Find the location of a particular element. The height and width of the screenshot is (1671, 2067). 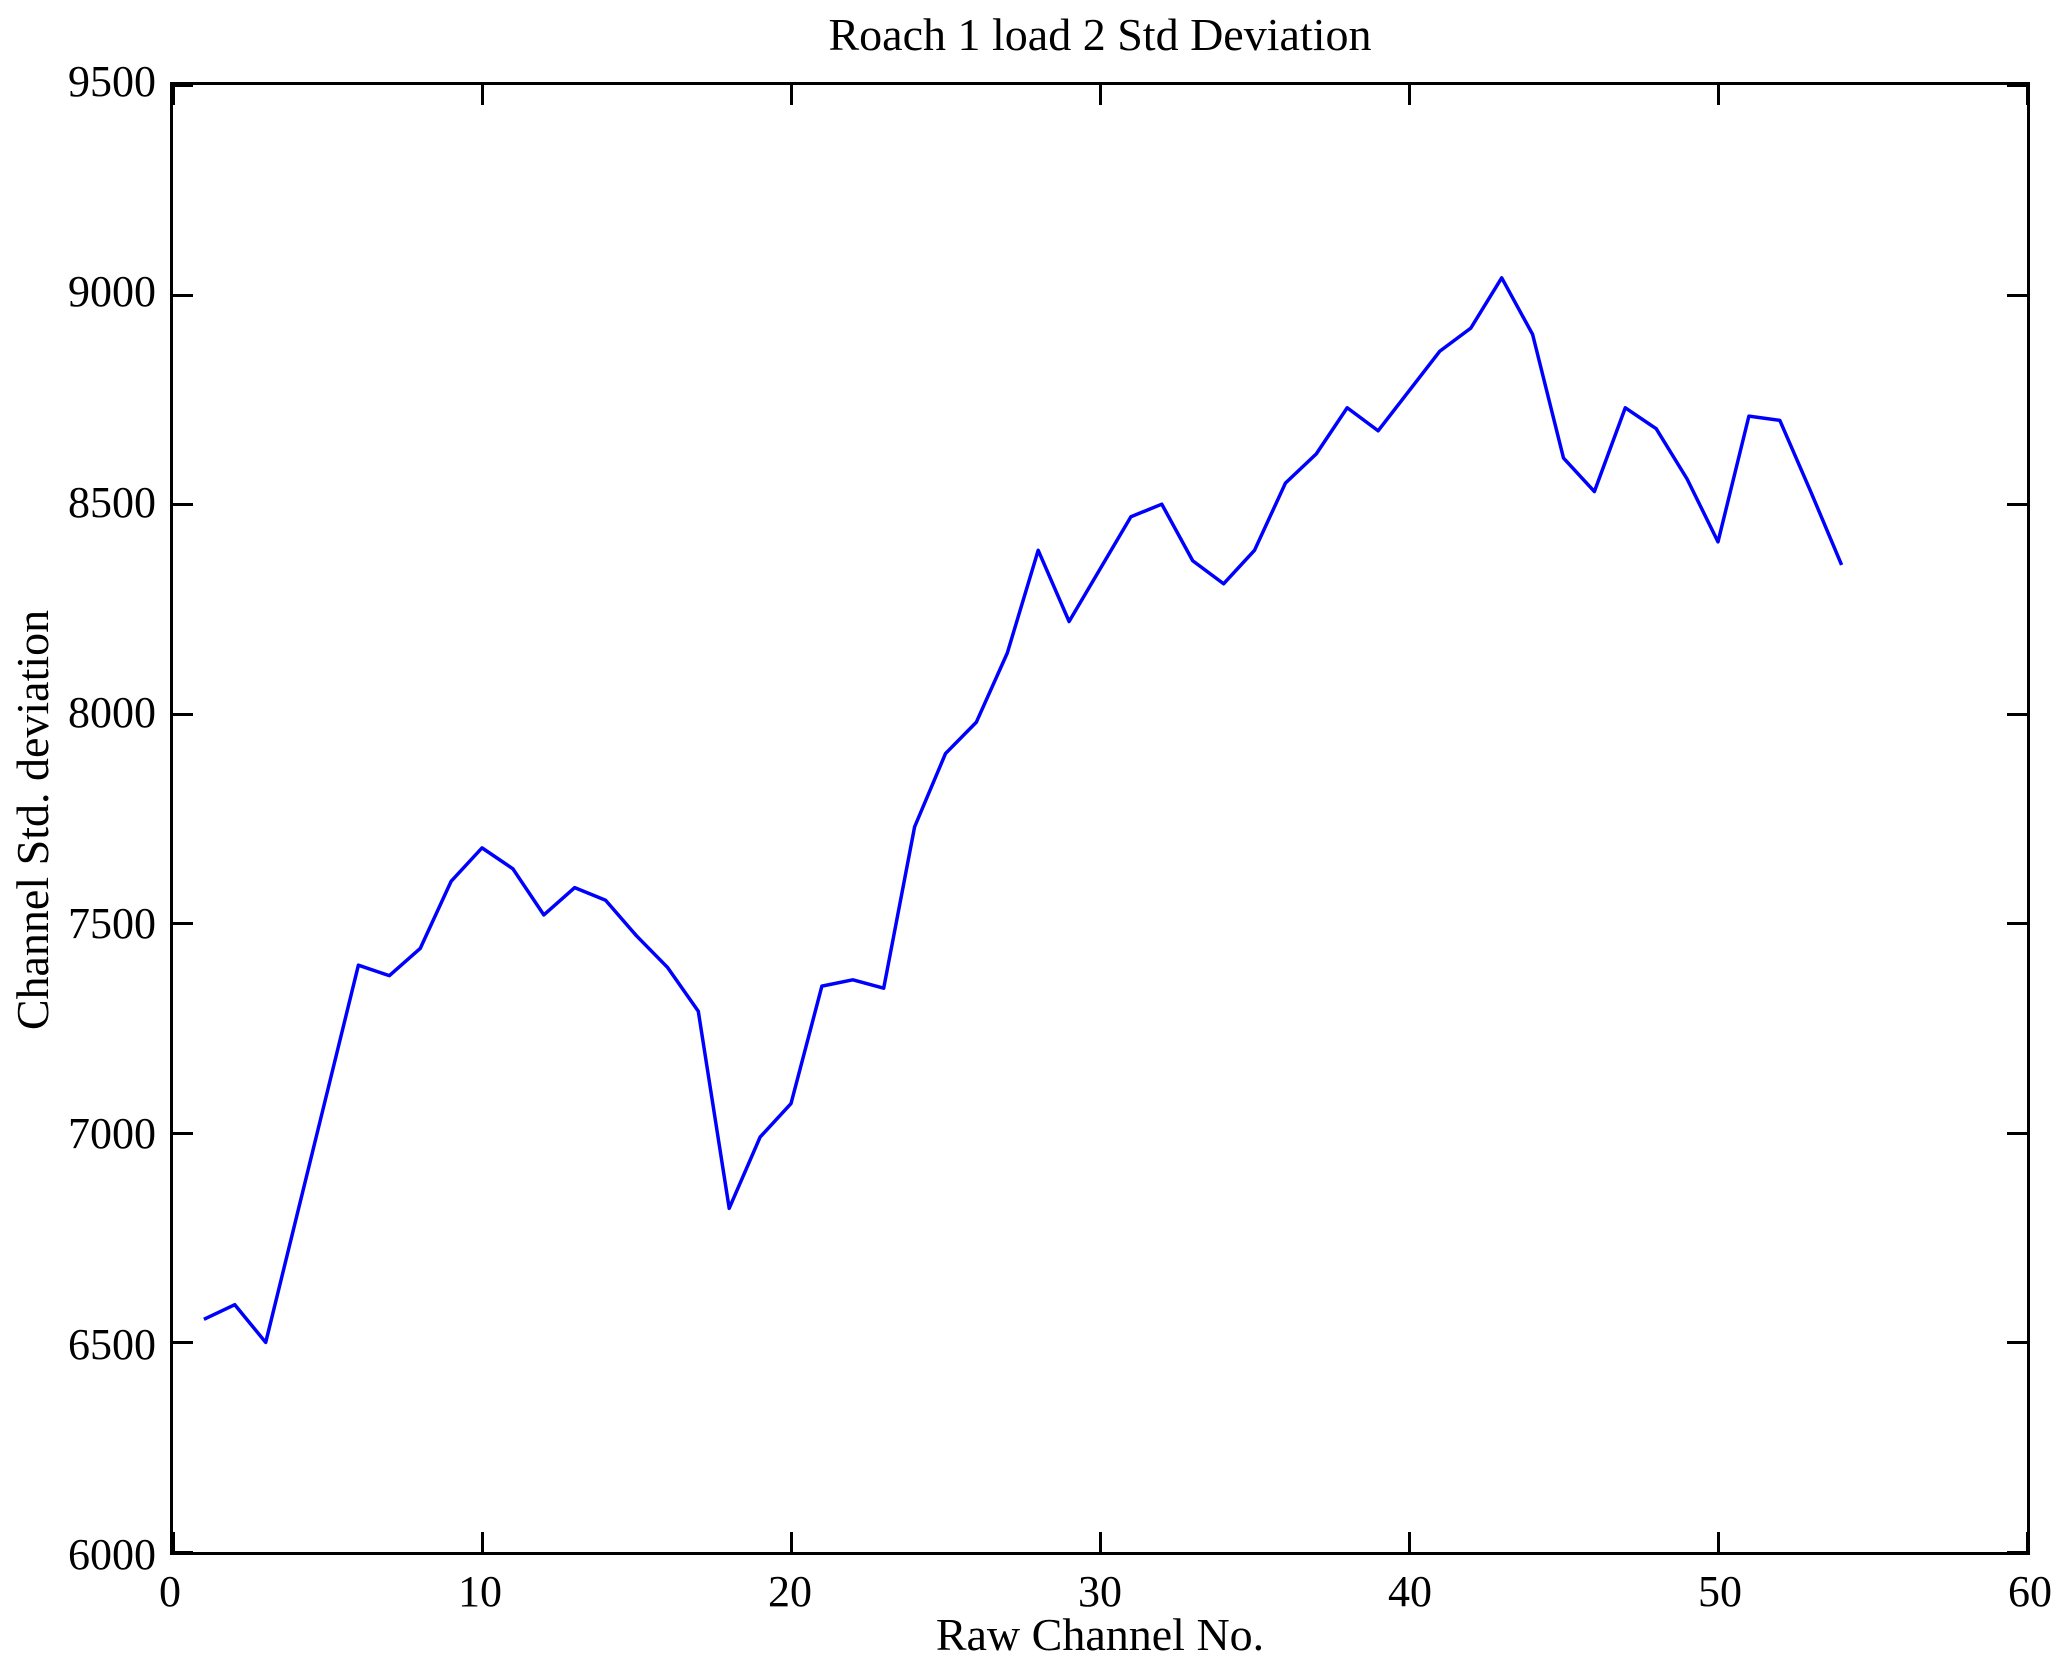

y-tick-label: 7500 is located at coordinates (112, 923).